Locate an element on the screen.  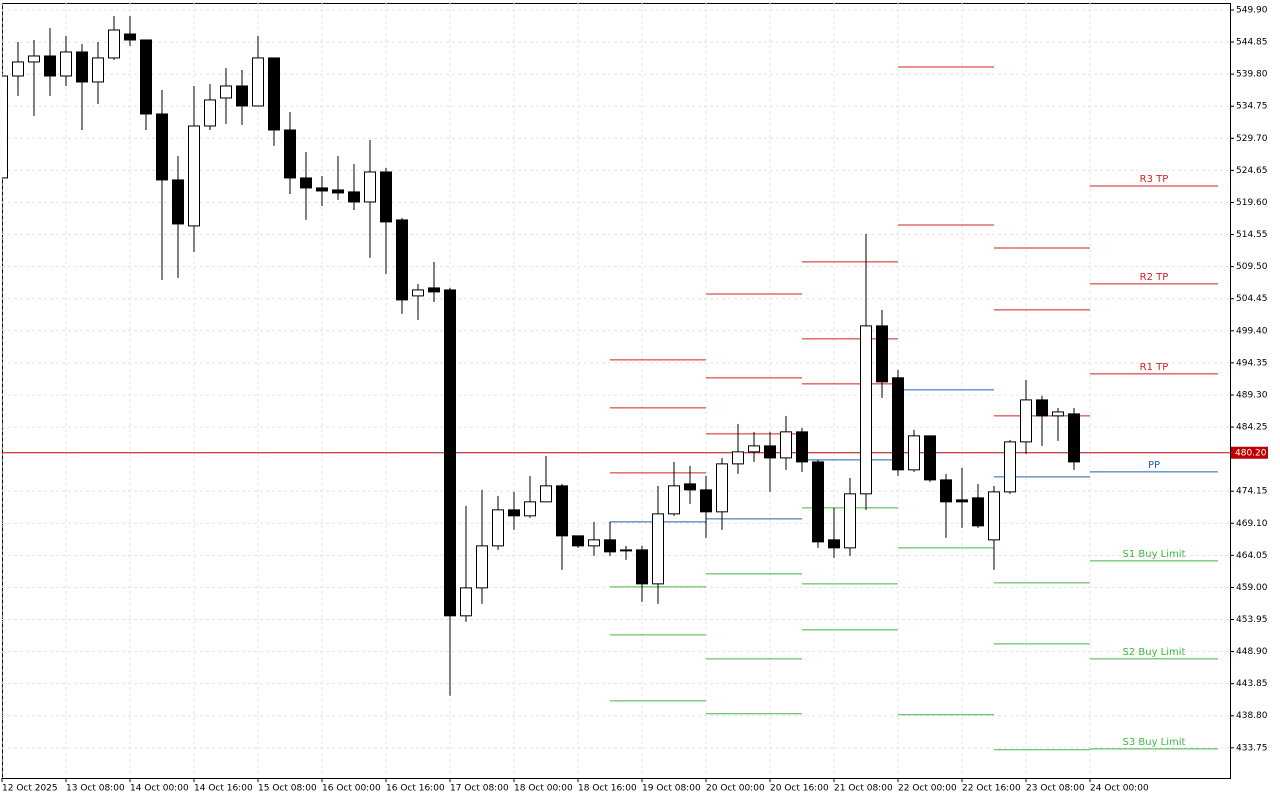
x-tick-label: 23 Oct 08:00 is located at coordinates (1055, 789).